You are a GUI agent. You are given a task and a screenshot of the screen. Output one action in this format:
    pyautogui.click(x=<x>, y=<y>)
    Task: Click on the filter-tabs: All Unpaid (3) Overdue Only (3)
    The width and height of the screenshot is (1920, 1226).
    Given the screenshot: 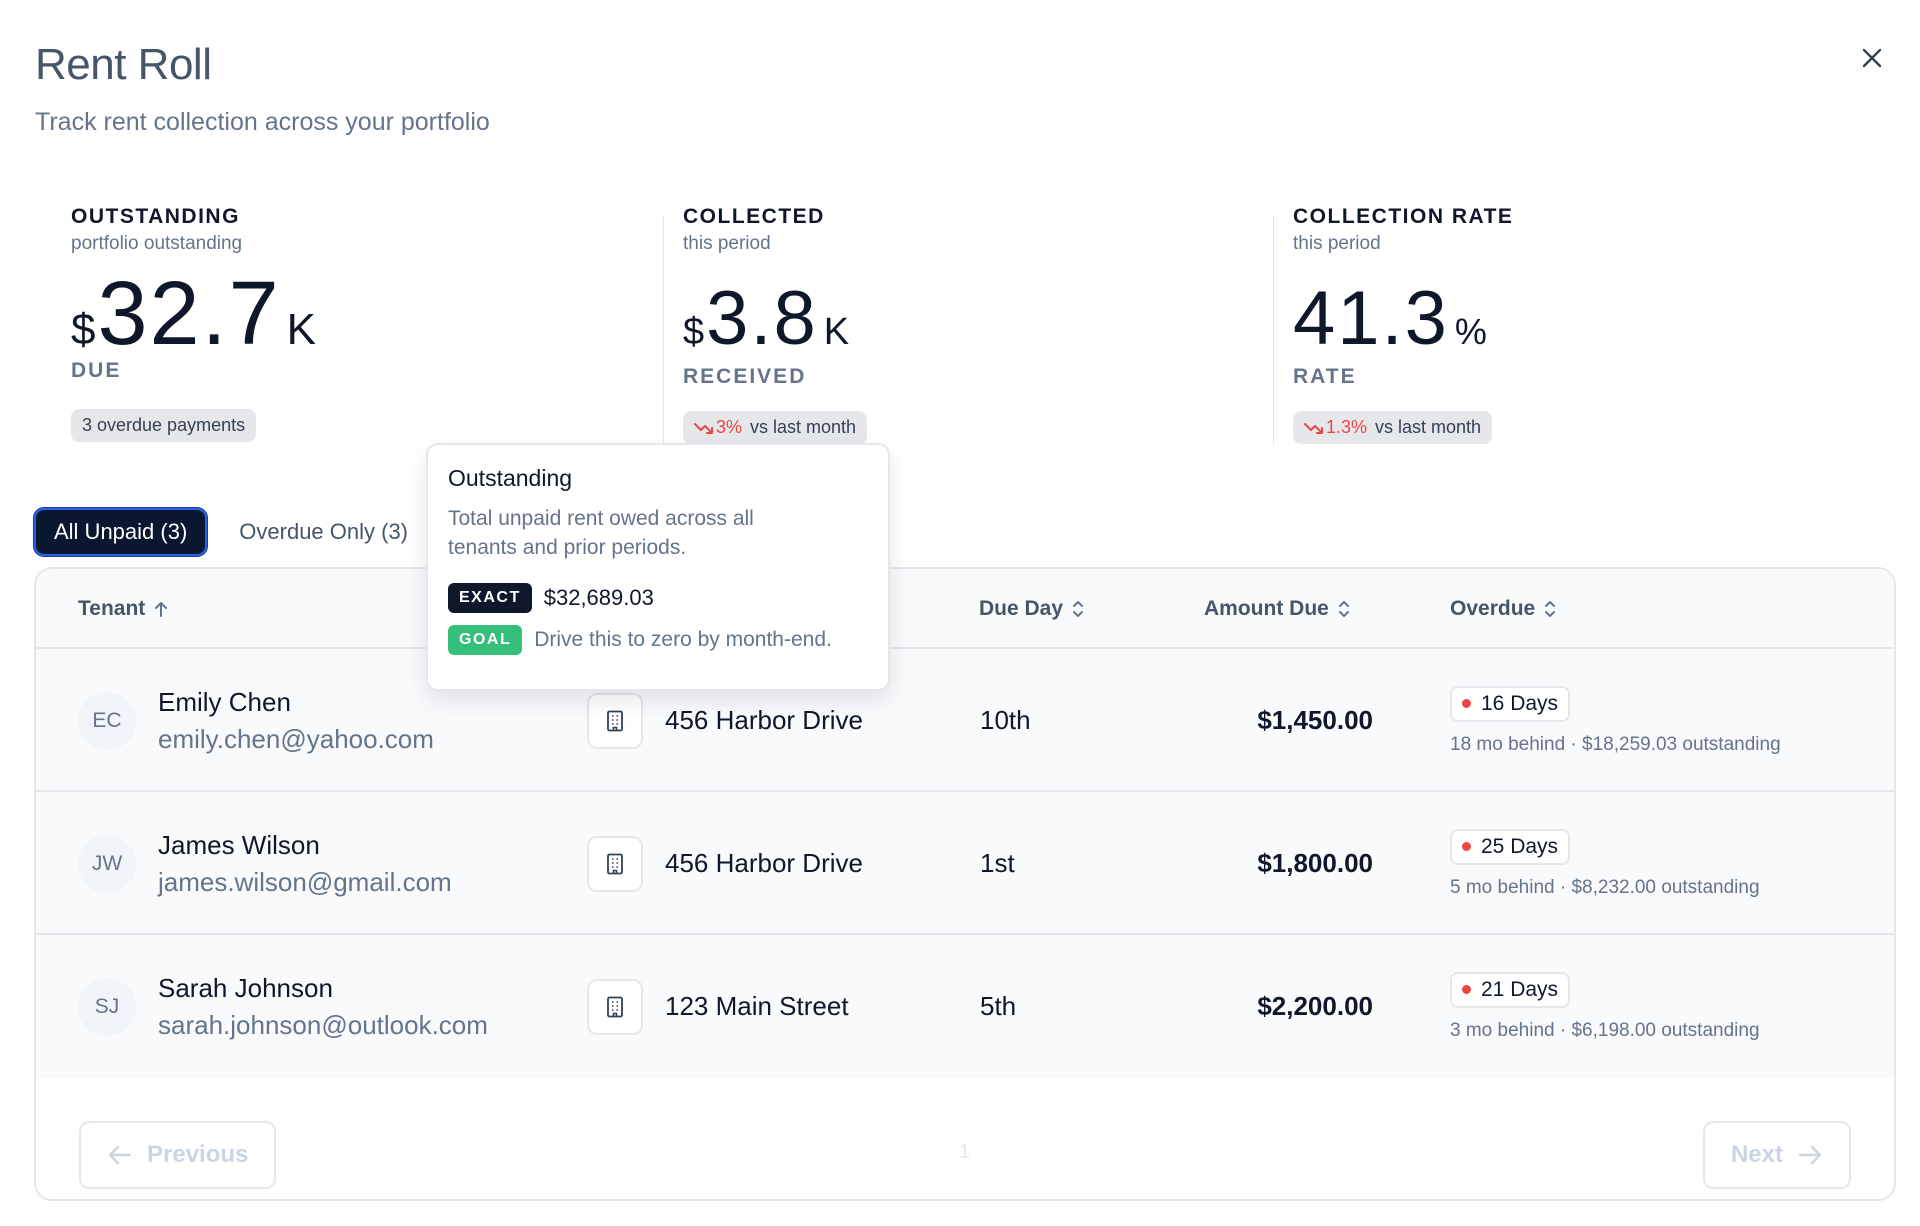 What is the action you would take?
    pyautogui.click(x=230, y=532)
    